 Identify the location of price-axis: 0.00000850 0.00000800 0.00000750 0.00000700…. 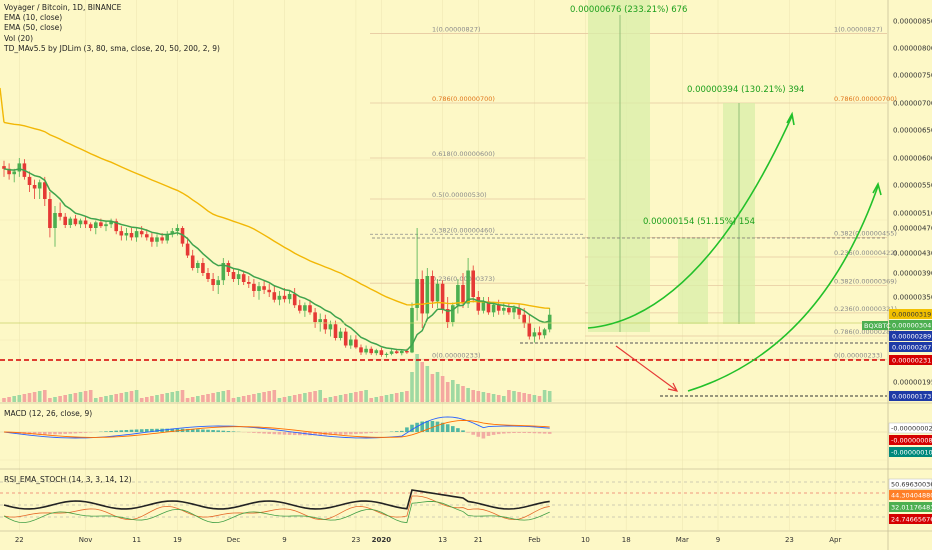
(897, 271).